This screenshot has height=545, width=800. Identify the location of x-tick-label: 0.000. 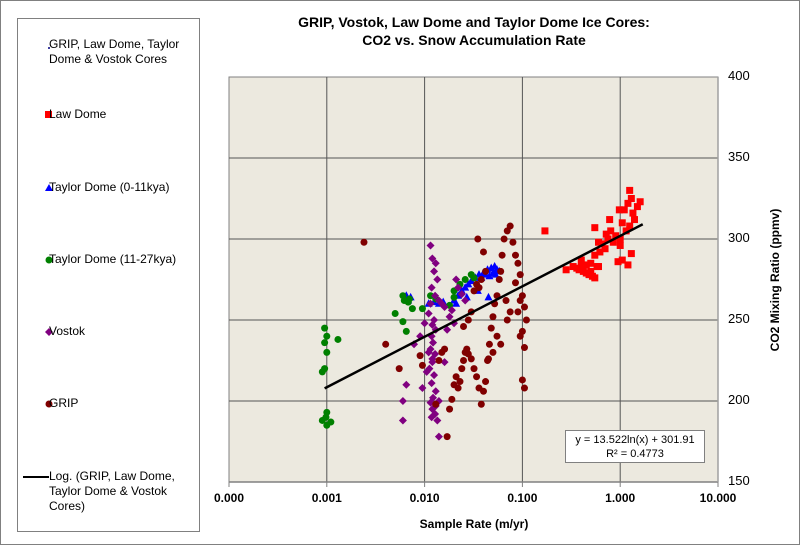
(229, 498).